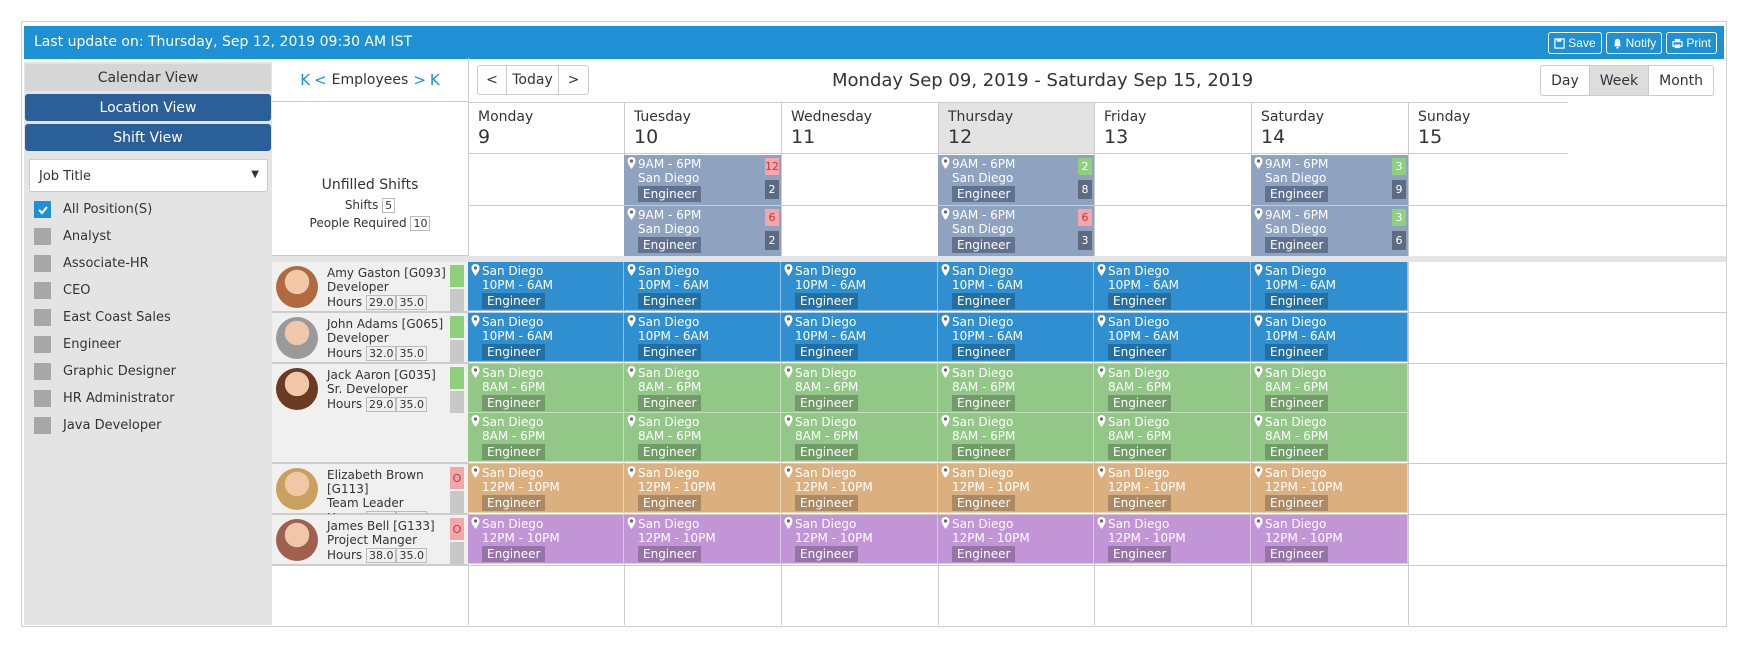 The image size is (1750, 650). What do you see at coordinates (381, 526) in the screenshot?
I see `employee-name: James Bell [G133]` at bounding box center [381, 526].